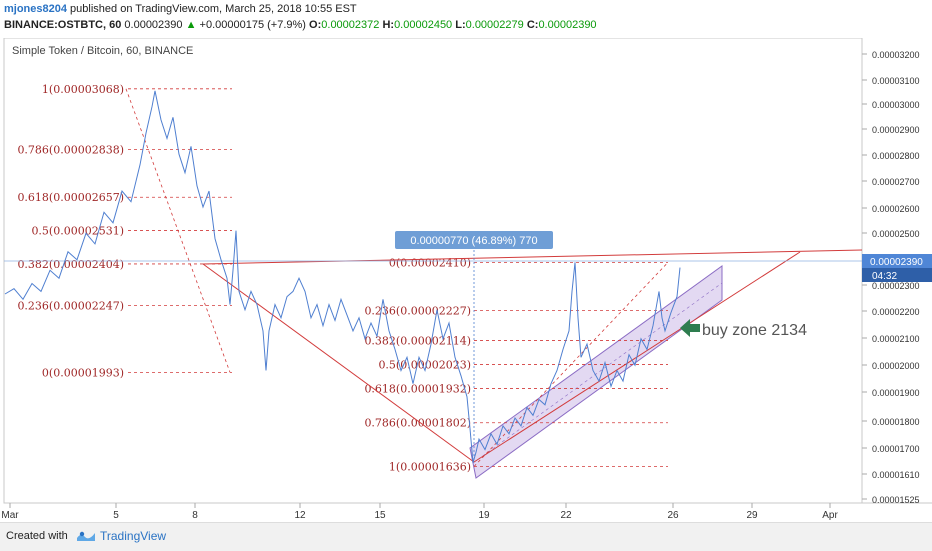  What do you see at coordinates (83, 372) in the screenshot?
I see `fib-left-label: 0(0.00001993)` at bounding box center [83, 372].